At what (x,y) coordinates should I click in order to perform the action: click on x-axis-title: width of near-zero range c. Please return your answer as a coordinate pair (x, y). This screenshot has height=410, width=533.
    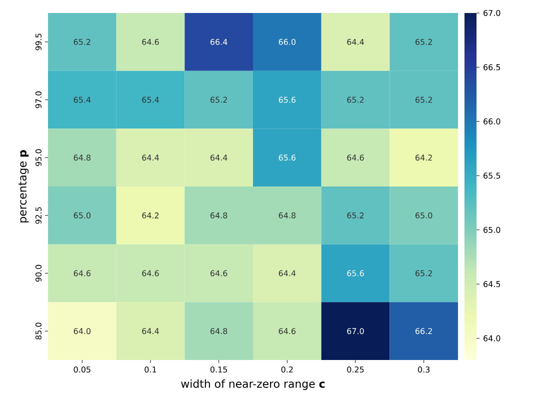
    Looking at the image, I should click on (253, 384).